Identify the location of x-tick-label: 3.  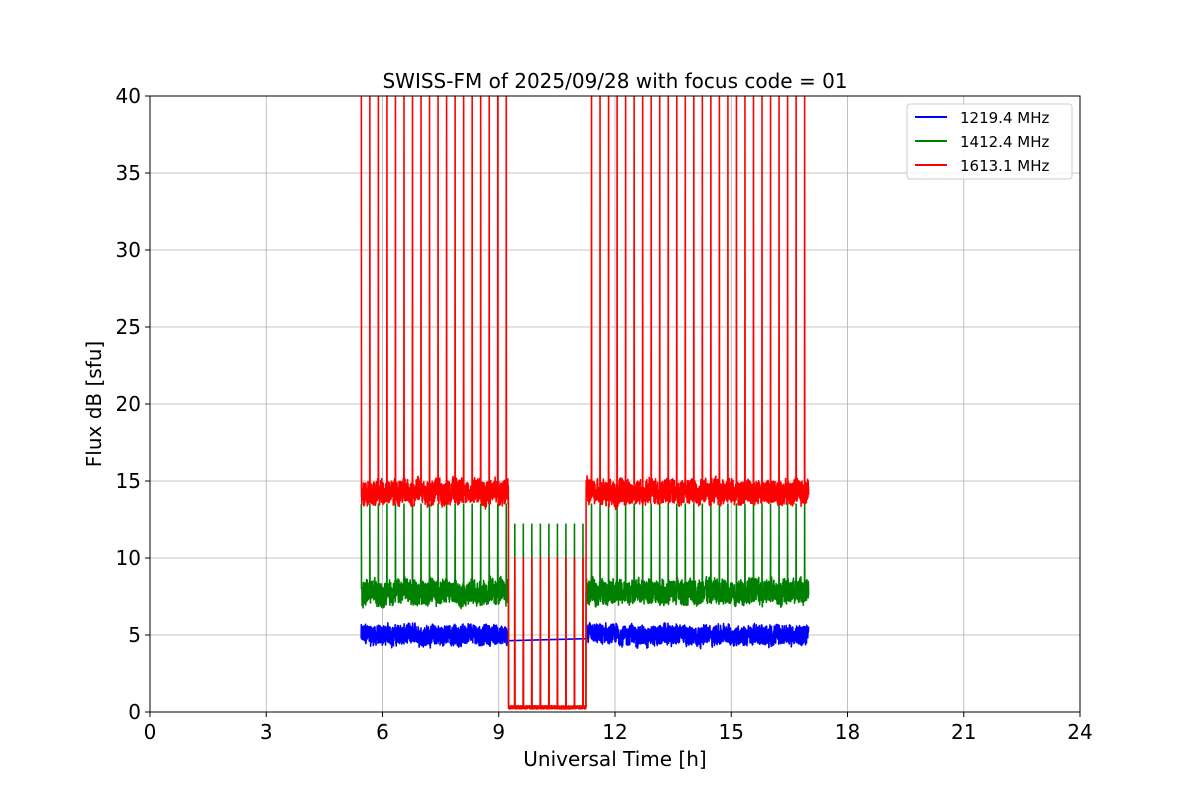
(266, 732).